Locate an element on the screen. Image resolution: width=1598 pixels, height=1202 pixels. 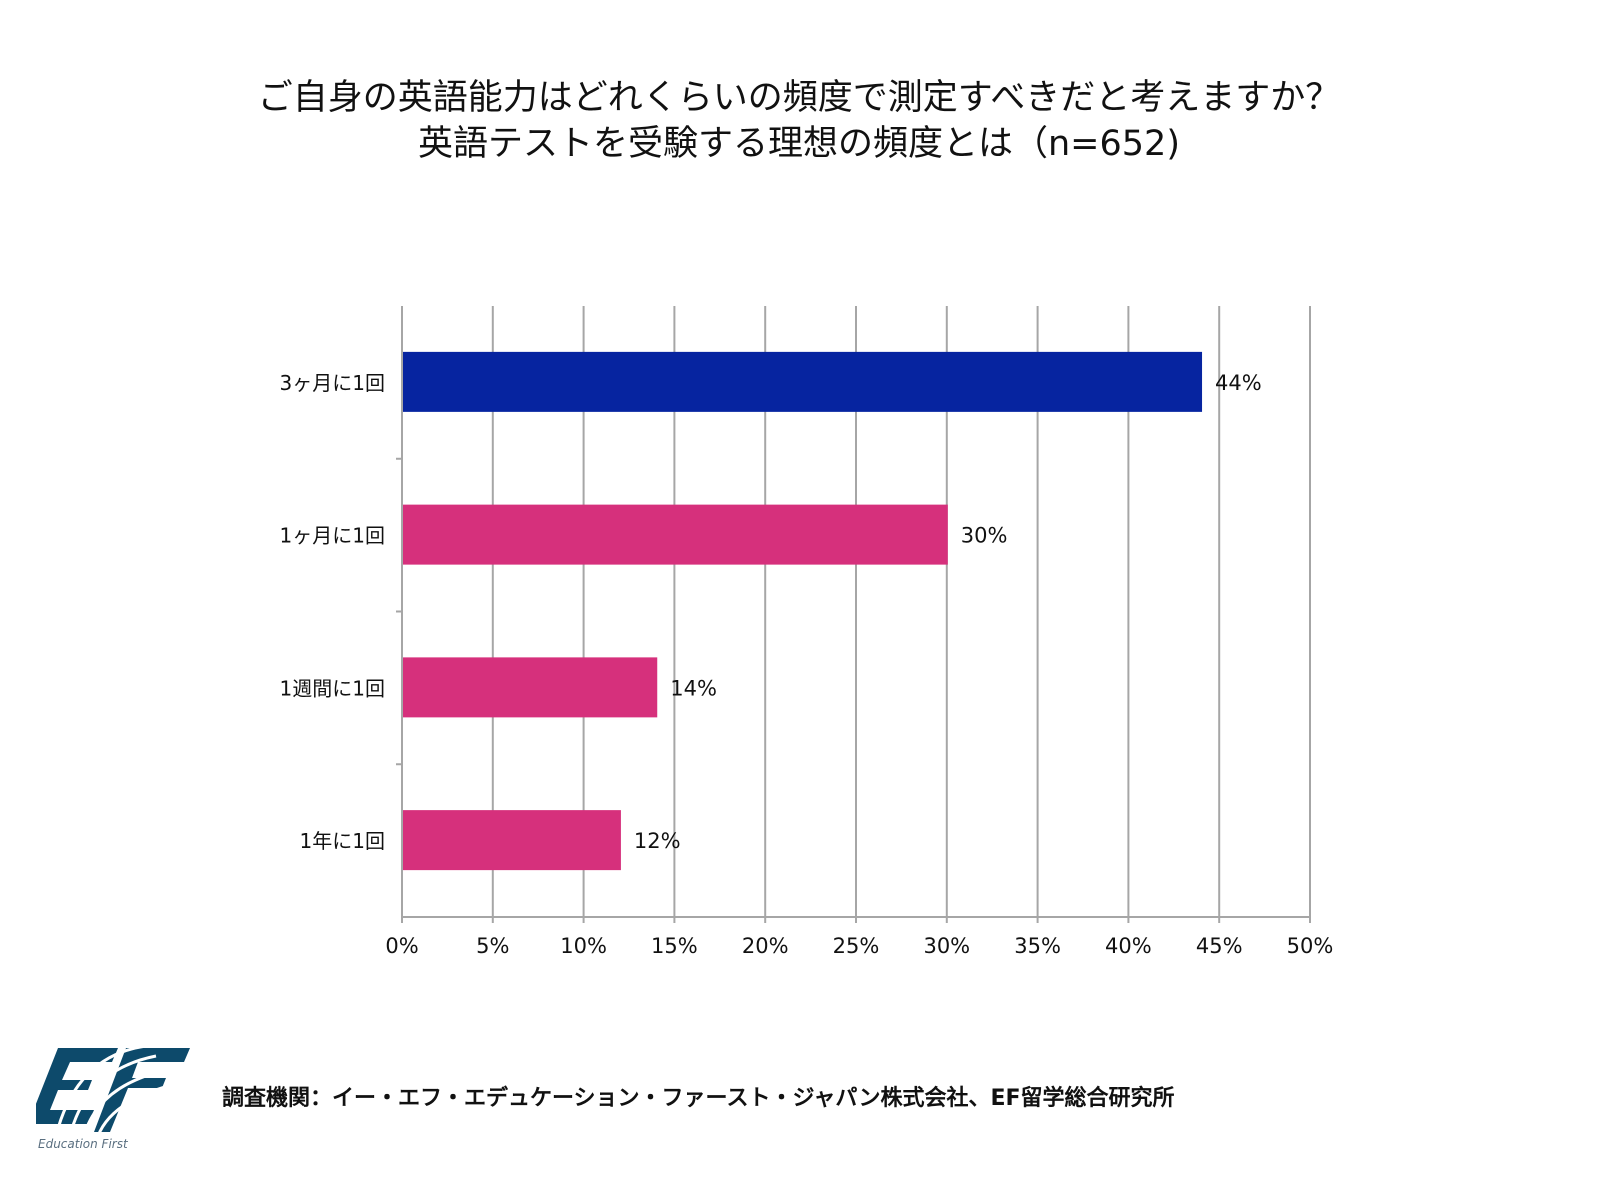
category-label: 1ヶ月に1回 is located at coordinates (332, 536).